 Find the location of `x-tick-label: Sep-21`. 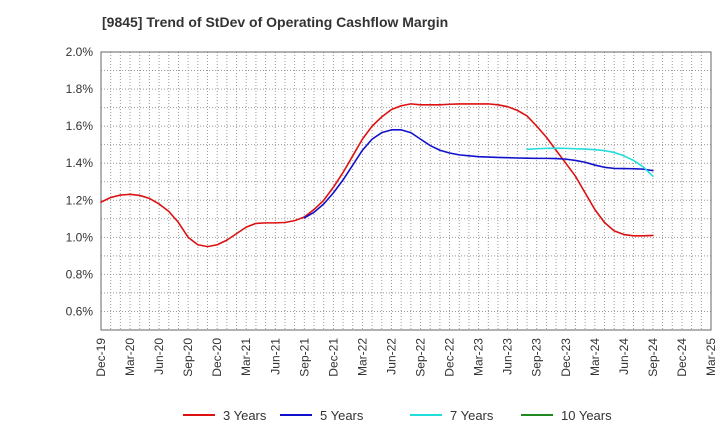

x-tick-label: Sep-21 is located at coordinates (304, 357).